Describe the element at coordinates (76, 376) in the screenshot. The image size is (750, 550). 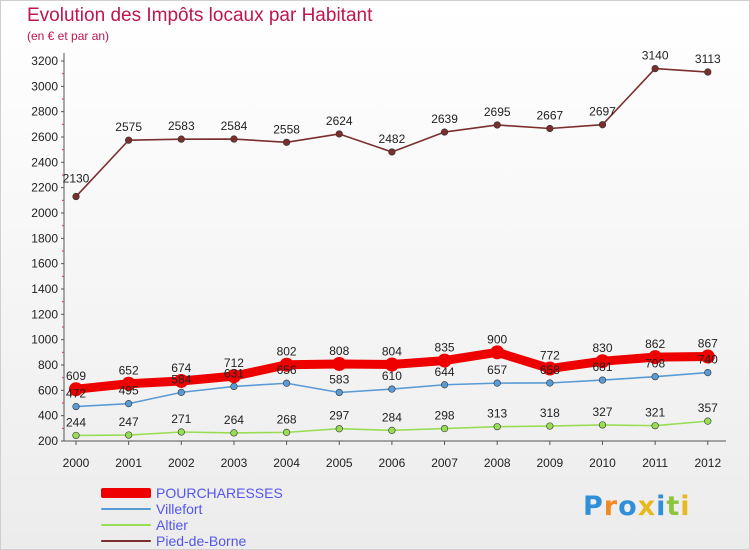
I see `data-label-pourcharesses: 609` at that location.